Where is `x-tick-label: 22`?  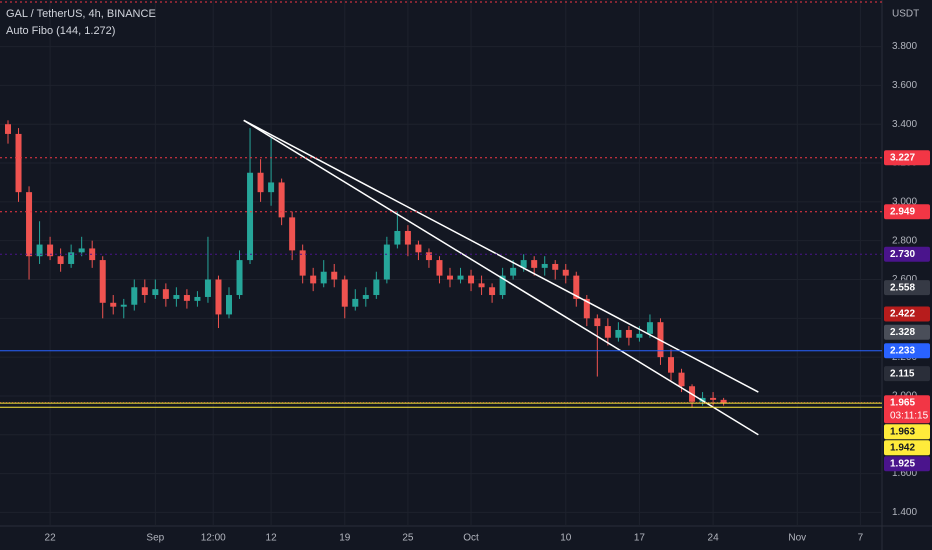 x-tick-label: 22 is located at coordinates (51, 538).